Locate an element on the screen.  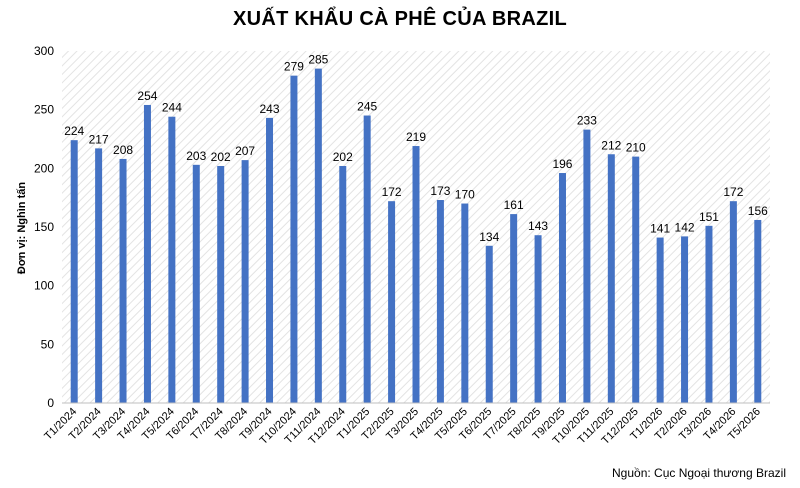
data-label: 170 is located at coordinates (465, 195).